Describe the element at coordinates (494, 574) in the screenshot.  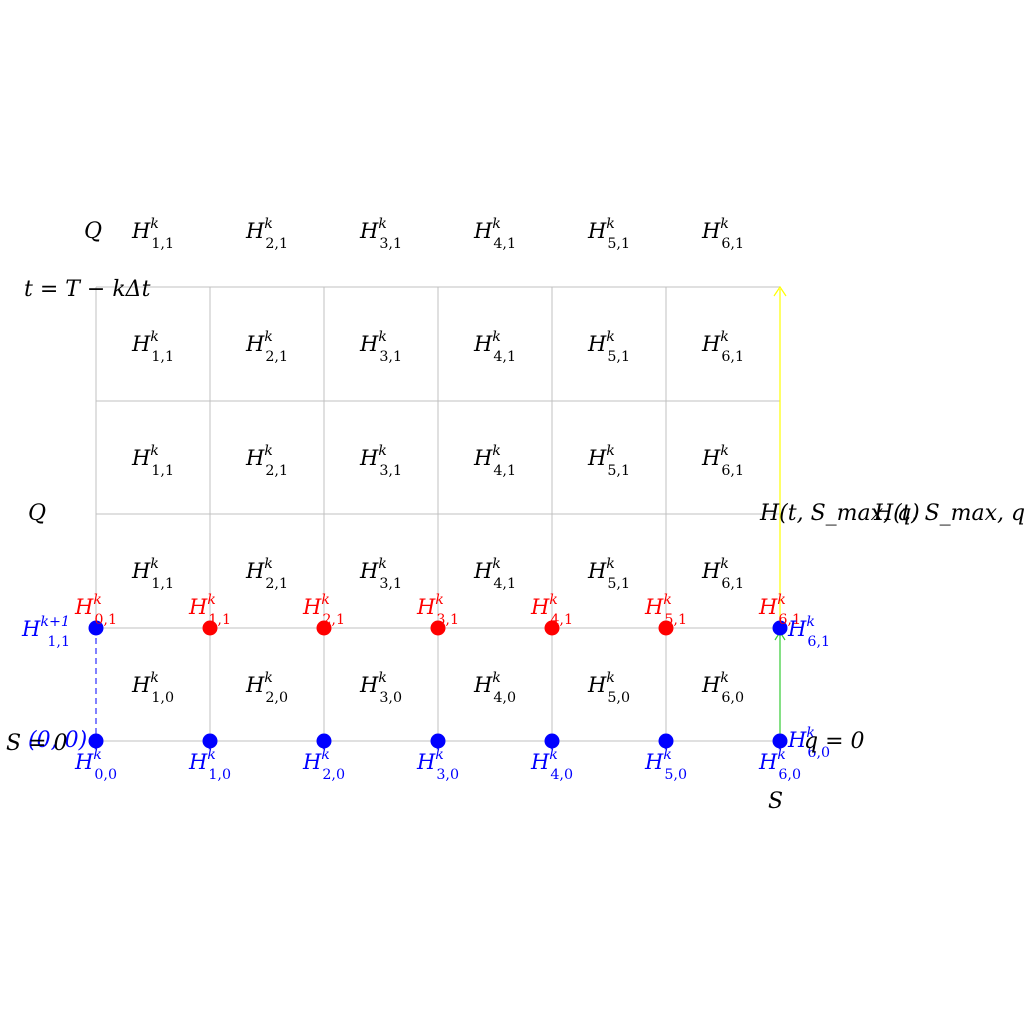
I see `cell-label-r1-c4: Hk 4,1` at that location.